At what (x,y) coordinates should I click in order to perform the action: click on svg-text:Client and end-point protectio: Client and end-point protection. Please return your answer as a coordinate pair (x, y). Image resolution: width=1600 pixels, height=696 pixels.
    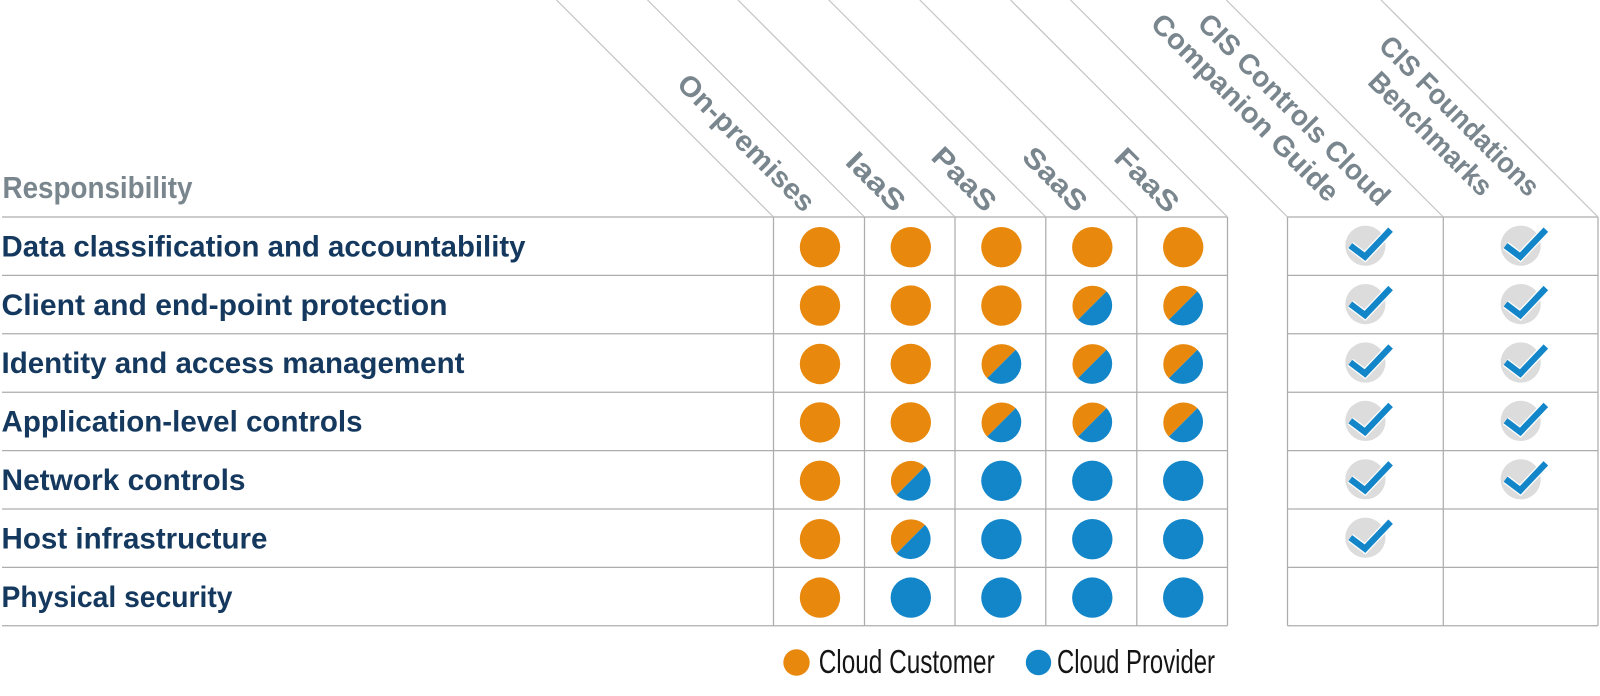
    Looking at the image, I should click on (225, 305).